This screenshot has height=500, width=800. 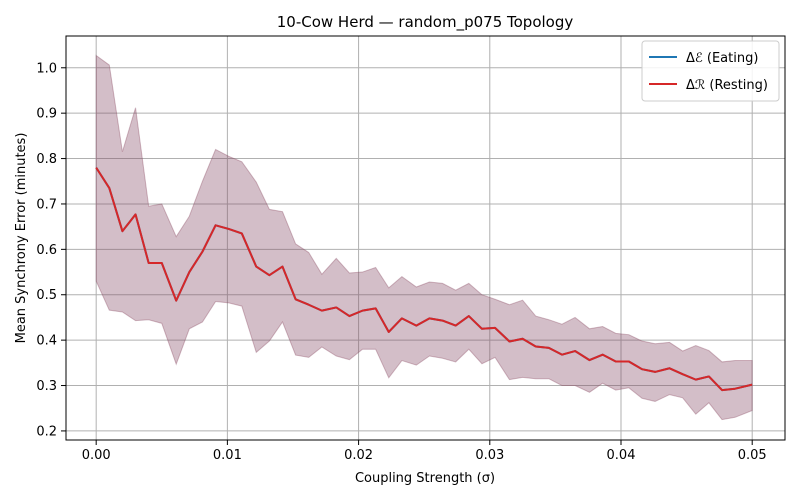 What do you see at coordinates (46, 431) in the screenshot?
I see `y-tick-label: 0.2` at bounding box center [46, 431].